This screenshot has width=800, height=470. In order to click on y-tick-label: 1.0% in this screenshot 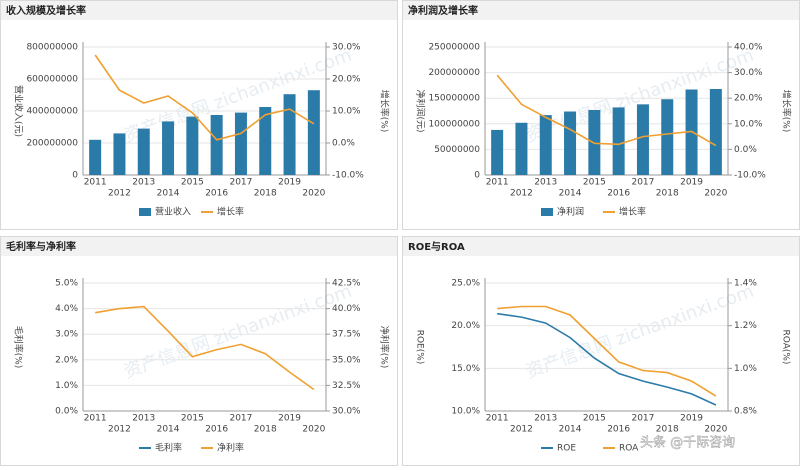, I will do `click(66, 386)`.